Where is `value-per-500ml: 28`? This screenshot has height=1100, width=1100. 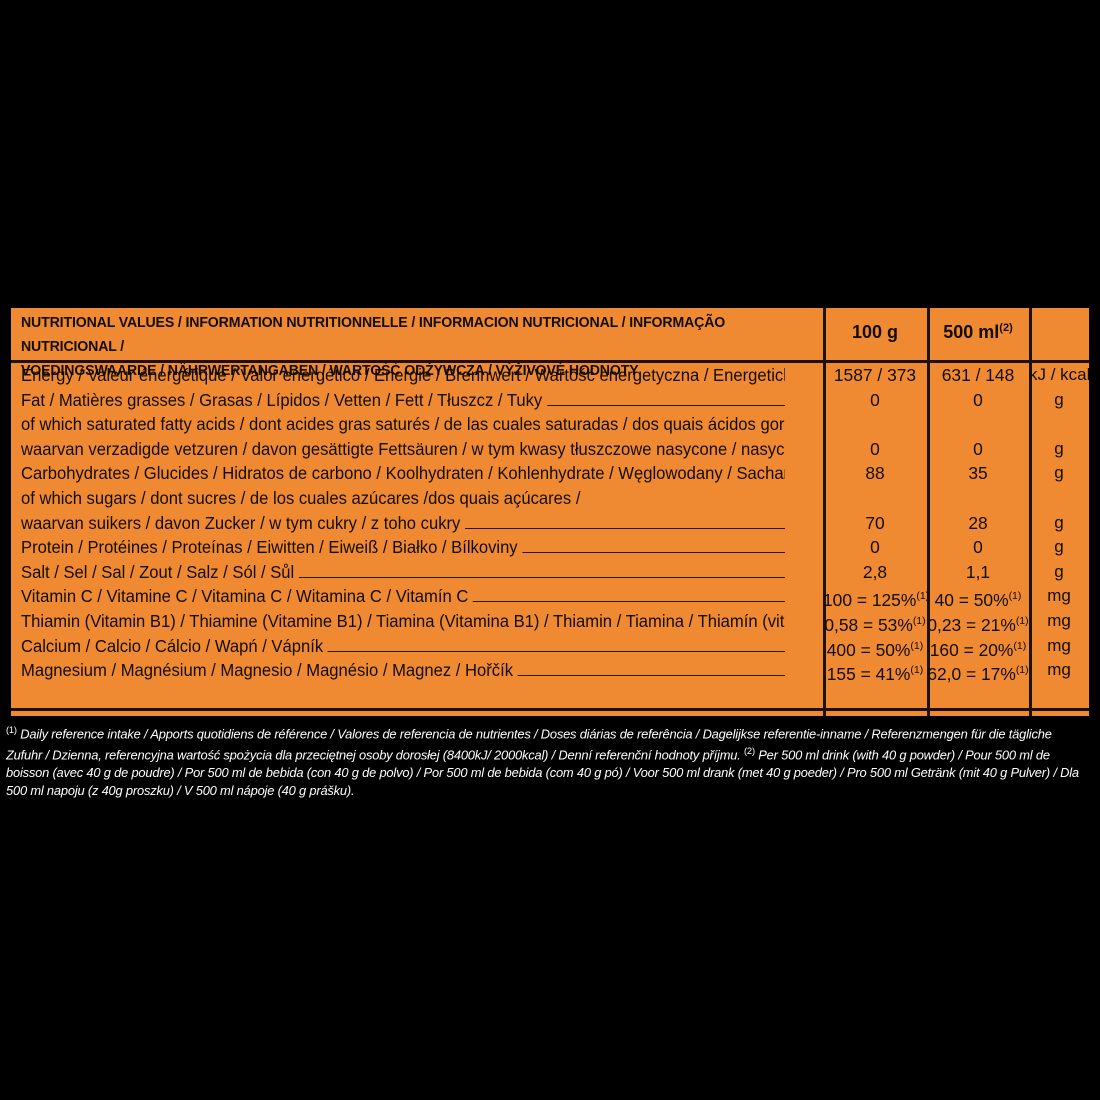
value-per-500ml: 28 is located at coordinates (978, 523).